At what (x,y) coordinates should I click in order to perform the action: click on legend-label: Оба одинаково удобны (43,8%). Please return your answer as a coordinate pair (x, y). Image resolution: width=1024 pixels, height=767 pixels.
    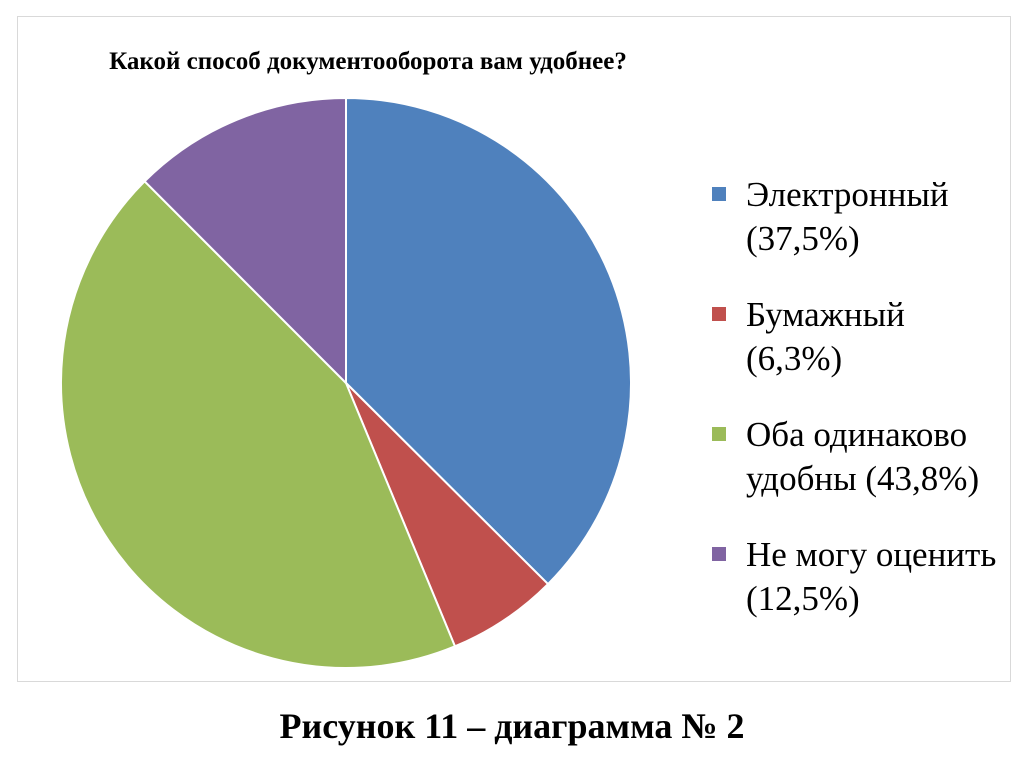
    Looking at the image, I should click on (863, 456).